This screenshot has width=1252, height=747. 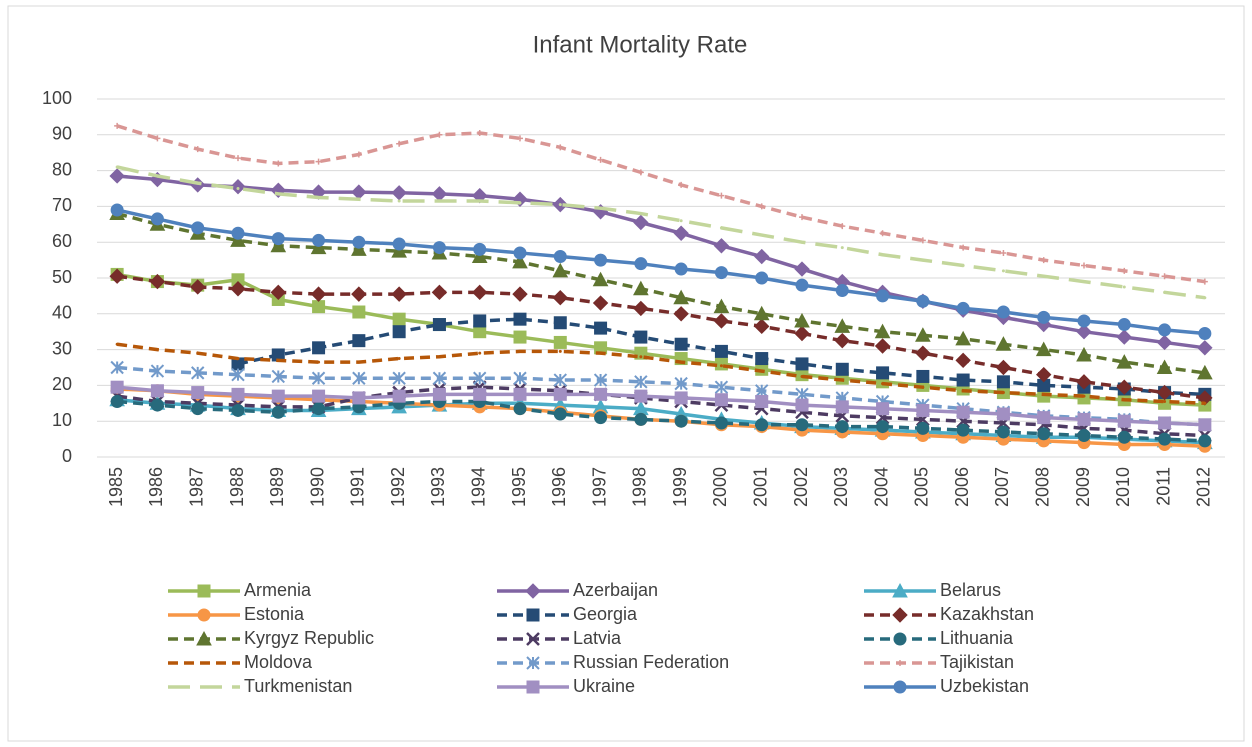 What do you see at coordinates (519, 487) in the screenshot?
I see `x-tick-label: 1995` at bounding box center [519, 487].